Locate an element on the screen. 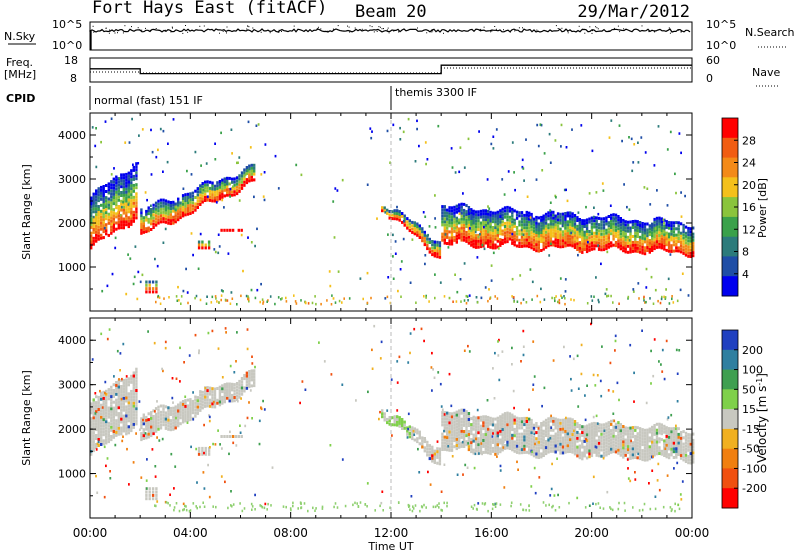 Image resolution: width=800 pixels, height=558 pixels. nsearch-tick-top: 10^5 is located at coordinates (721, 24).